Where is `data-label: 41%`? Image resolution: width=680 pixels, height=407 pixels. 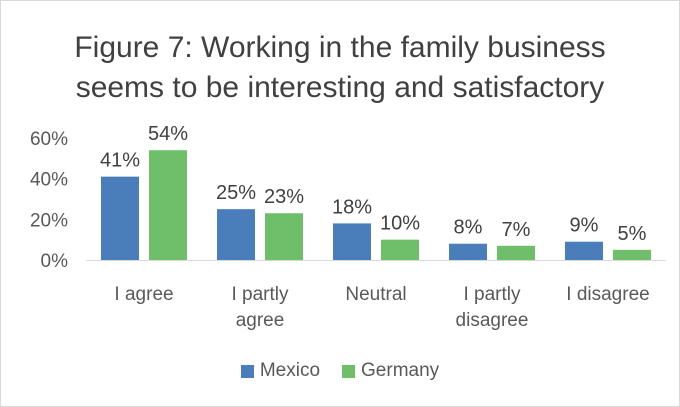 data-label: 41% is located at coordinates (120, 161).